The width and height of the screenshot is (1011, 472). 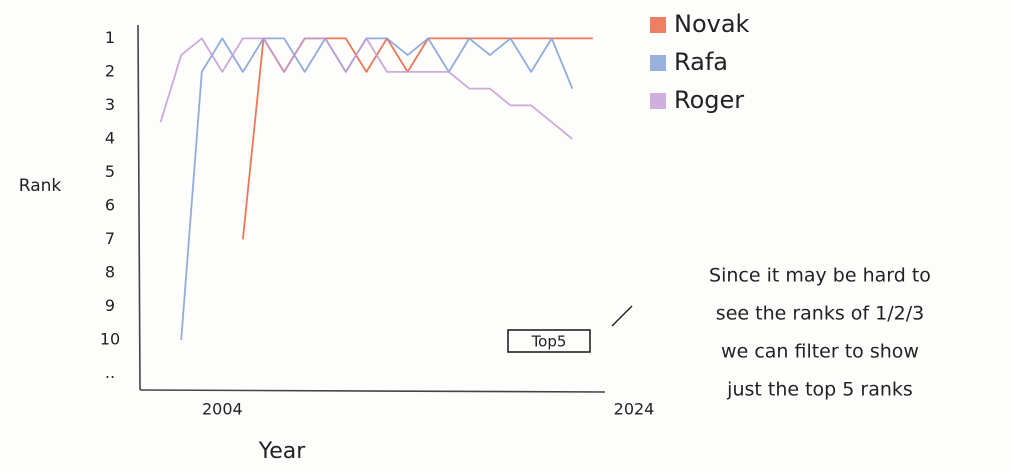 I want to click on y-tick-label: .., so click(x=110, y=372).